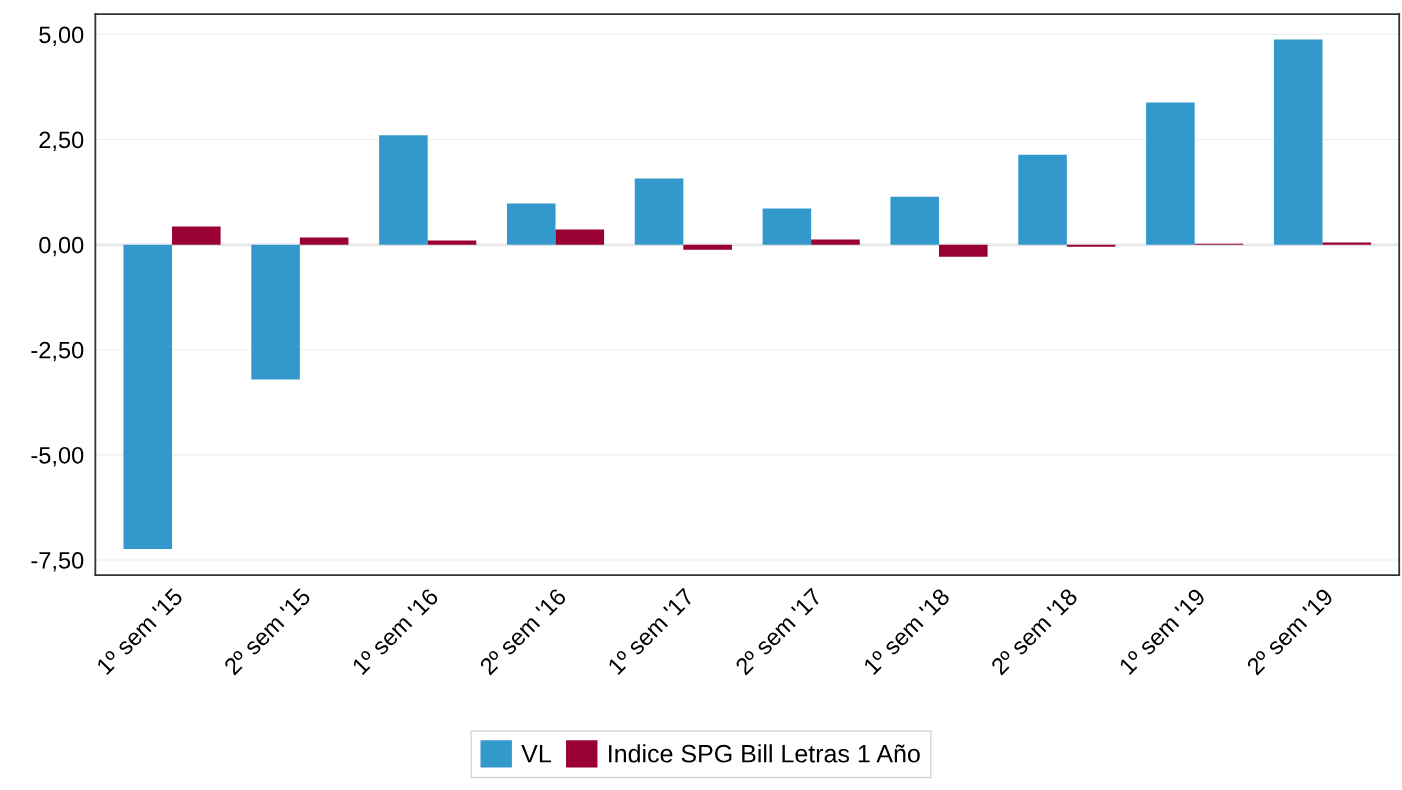 This screenshot has width=1402, height=790. What do you see at coordinates (1289, 631) in the screenshot?
I see `x-tick-label: 2º sem '19` at bounding box center [1289, 631].